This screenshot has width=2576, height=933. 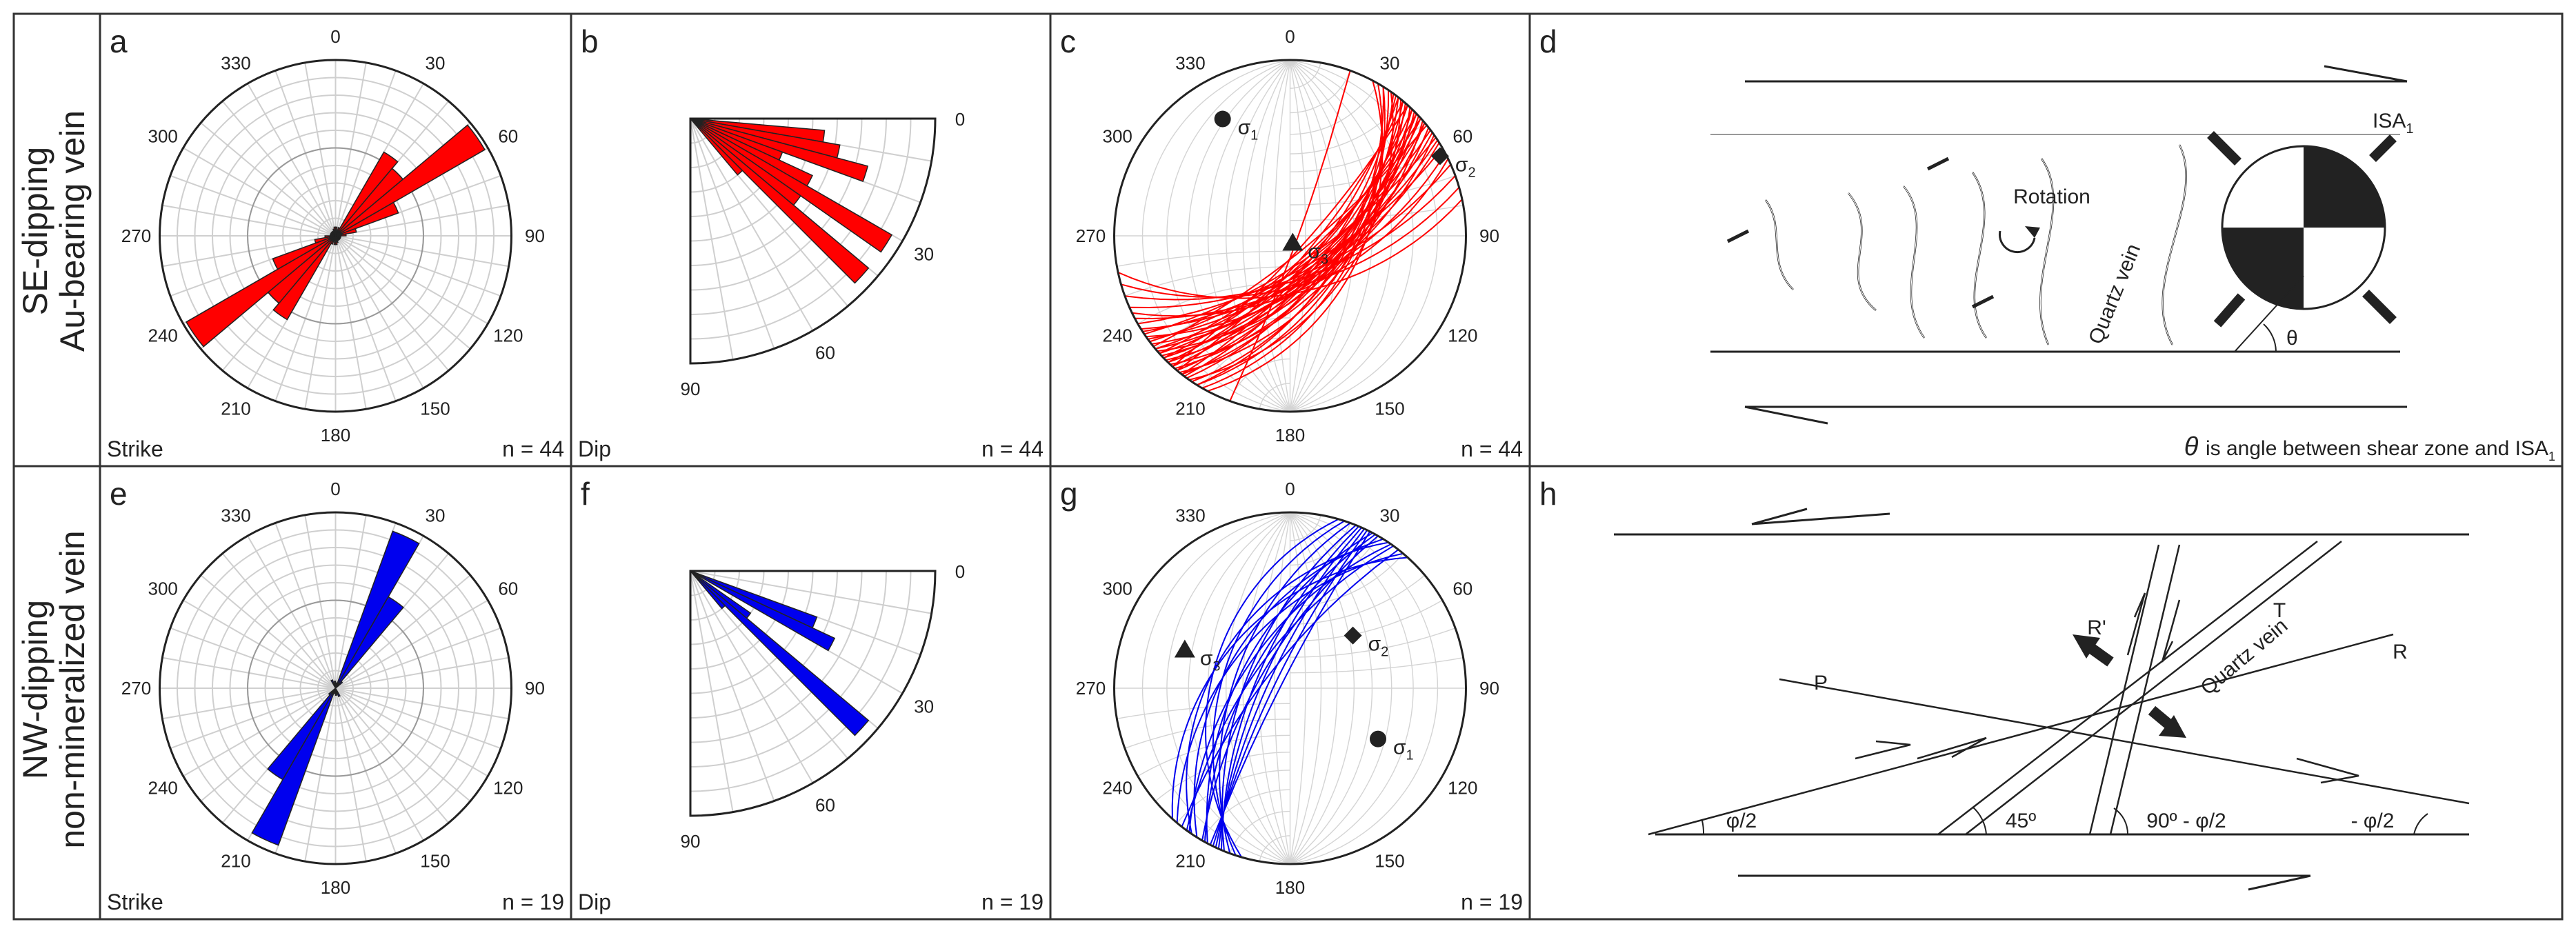 What do you see at coordinates (119, 41) in the screenshot?
I see `panel-letter: a` at bounding box center [119, 41].